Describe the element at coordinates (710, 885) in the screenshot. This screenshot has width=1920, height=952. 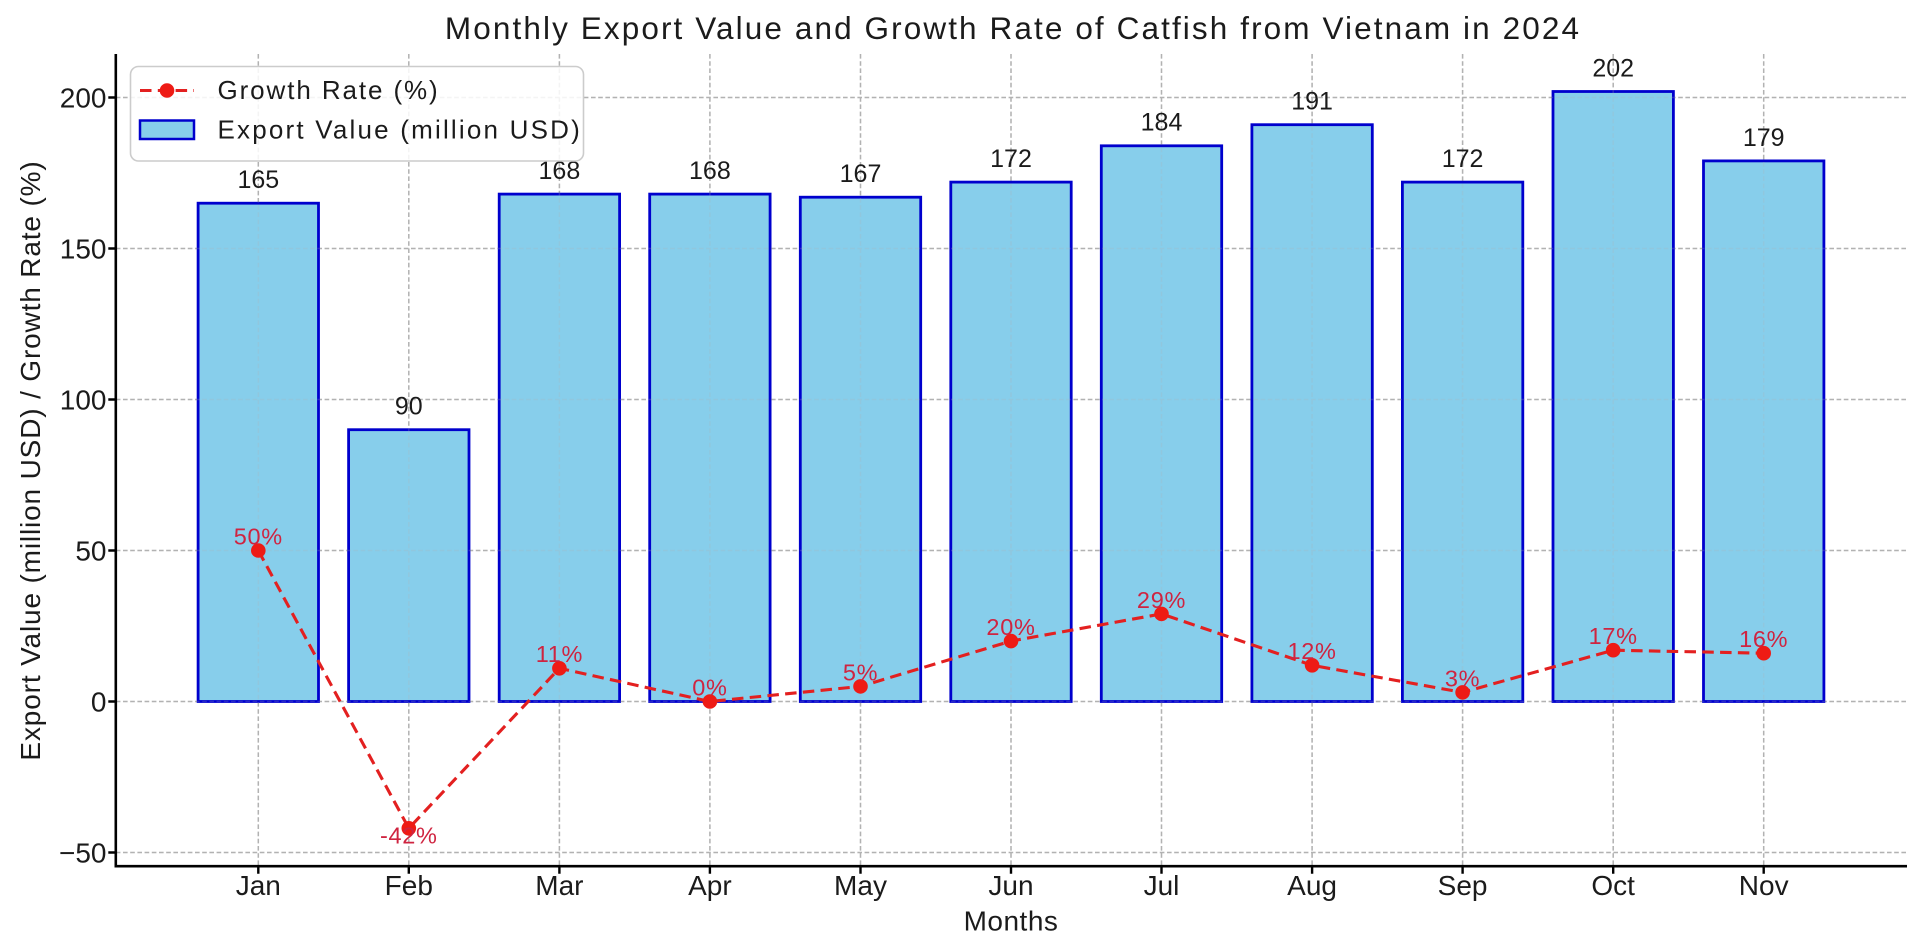
I see `svg-text: Apr` at that location.